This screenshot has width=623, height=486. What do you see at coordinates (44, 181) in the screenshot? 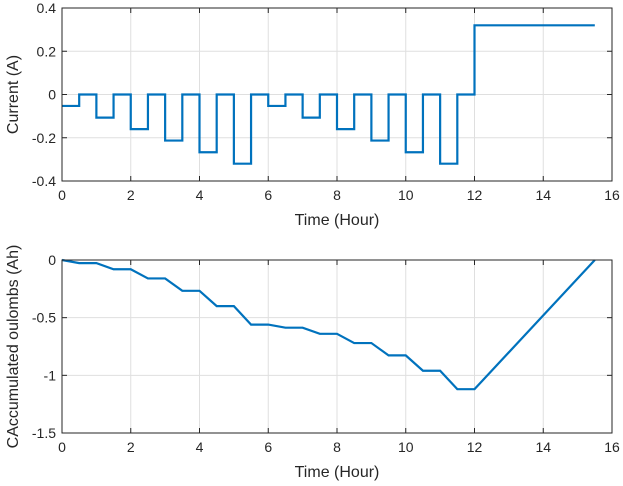
I see `y-tick-label: -0.4` at bounding box center [44, 181].